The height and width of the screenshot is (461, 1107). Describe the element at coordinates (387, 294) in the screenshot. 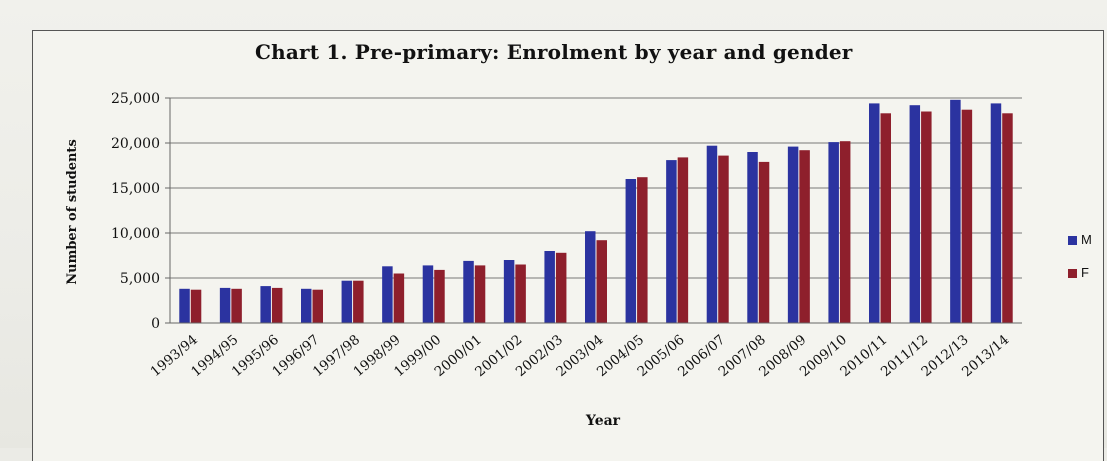

I see `bar-m-1998/99` at that location.